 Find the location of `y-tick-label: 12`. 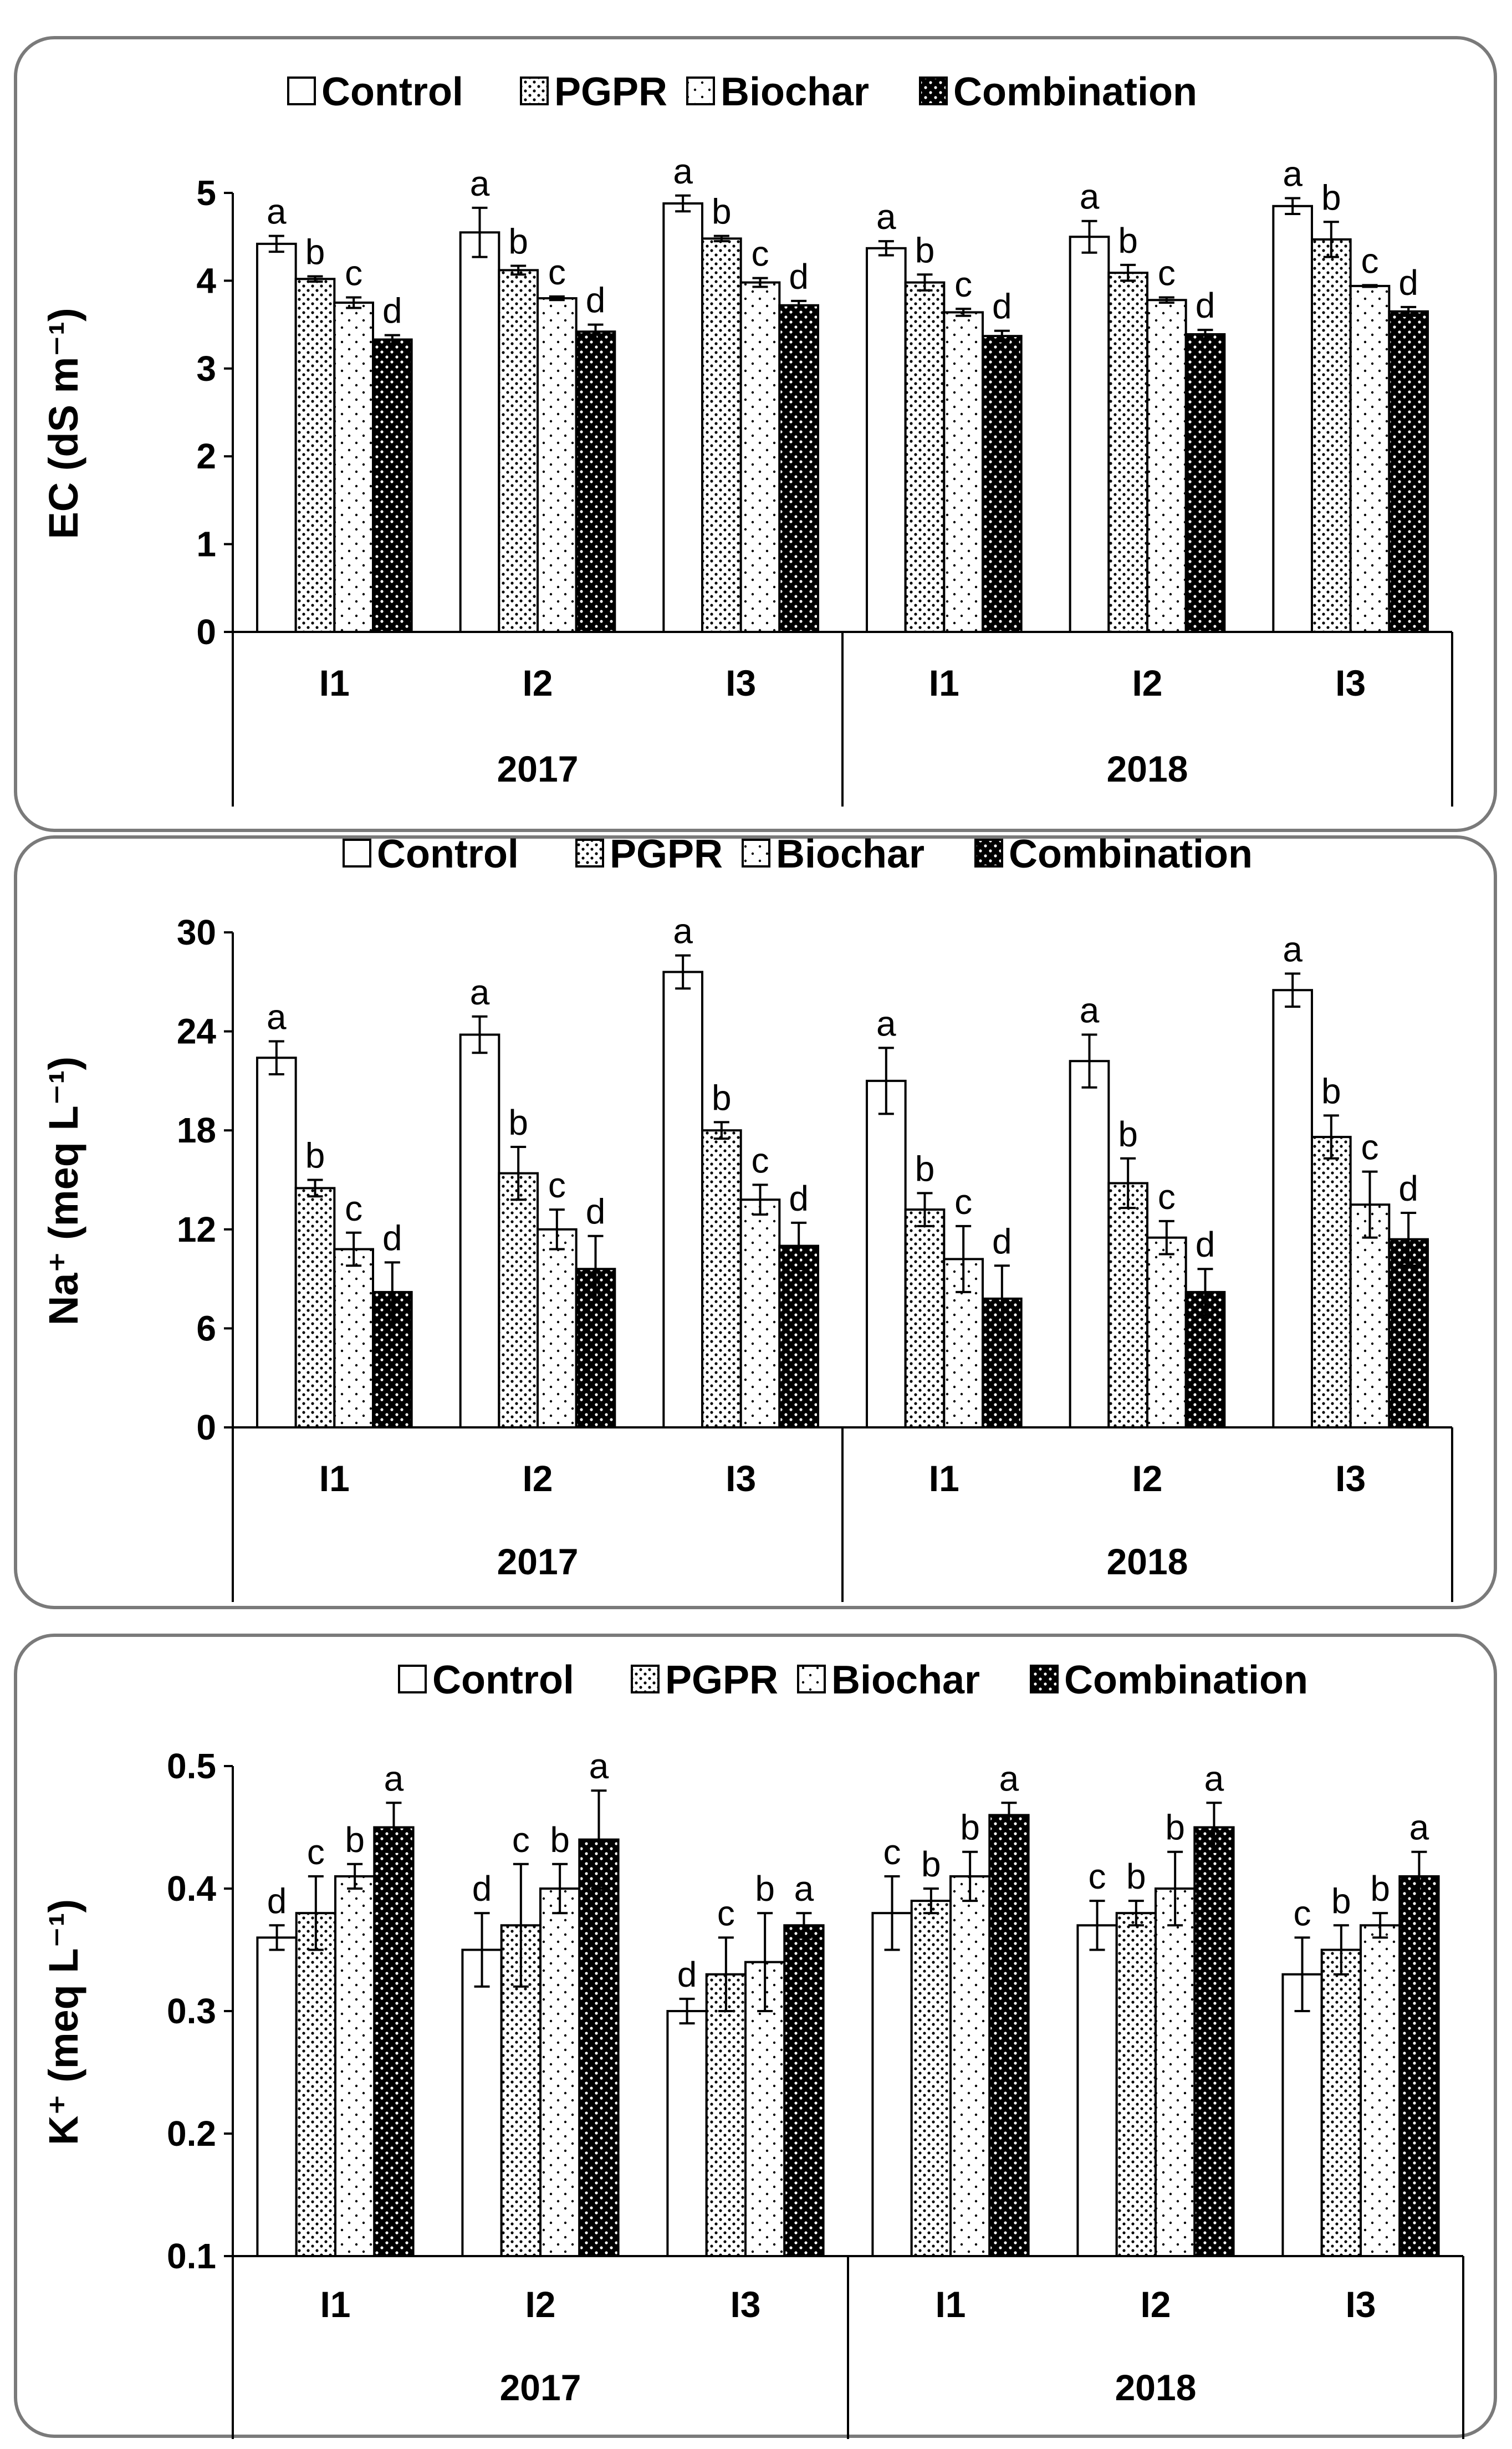

y-tick-label: 12 is located at coordinates (196, 1230).